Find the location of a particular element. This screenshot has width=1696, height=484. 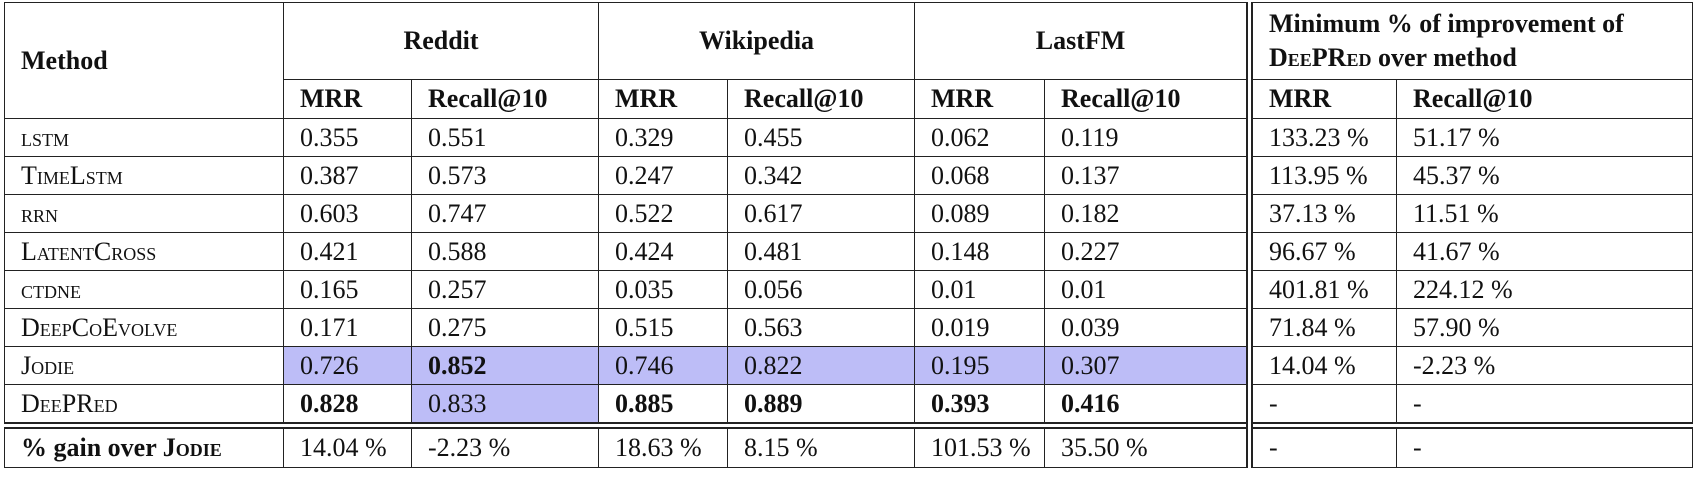

value-cell: 0.247 is located at coordinates (663, 175).